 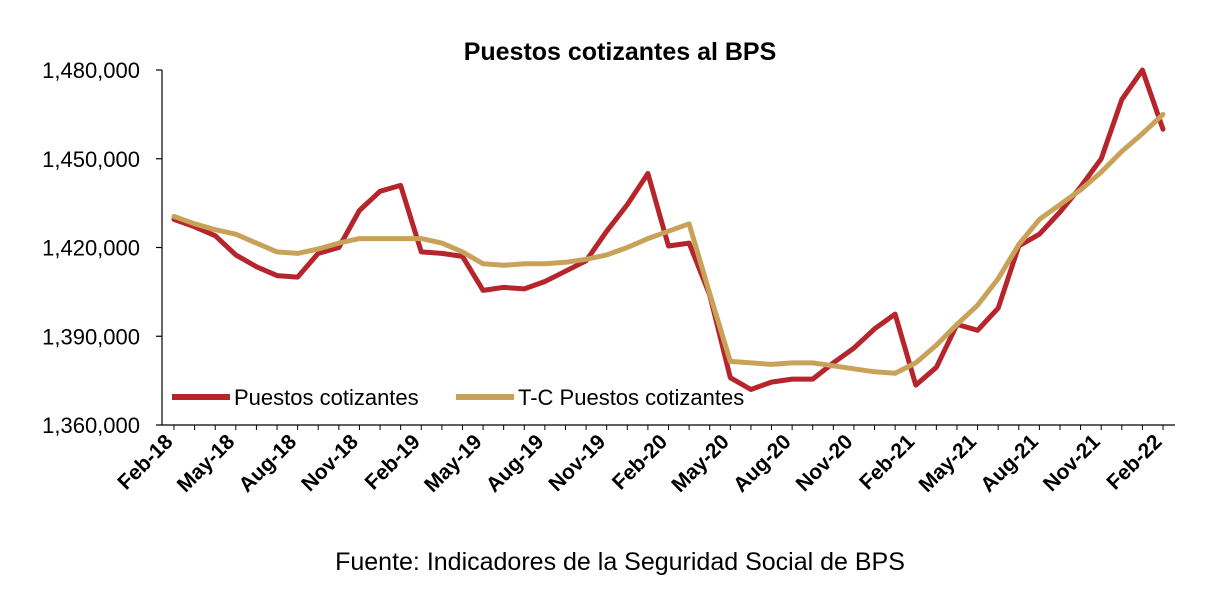 I want to click on x-tick-label: May-21, so click(x=947, y=463).